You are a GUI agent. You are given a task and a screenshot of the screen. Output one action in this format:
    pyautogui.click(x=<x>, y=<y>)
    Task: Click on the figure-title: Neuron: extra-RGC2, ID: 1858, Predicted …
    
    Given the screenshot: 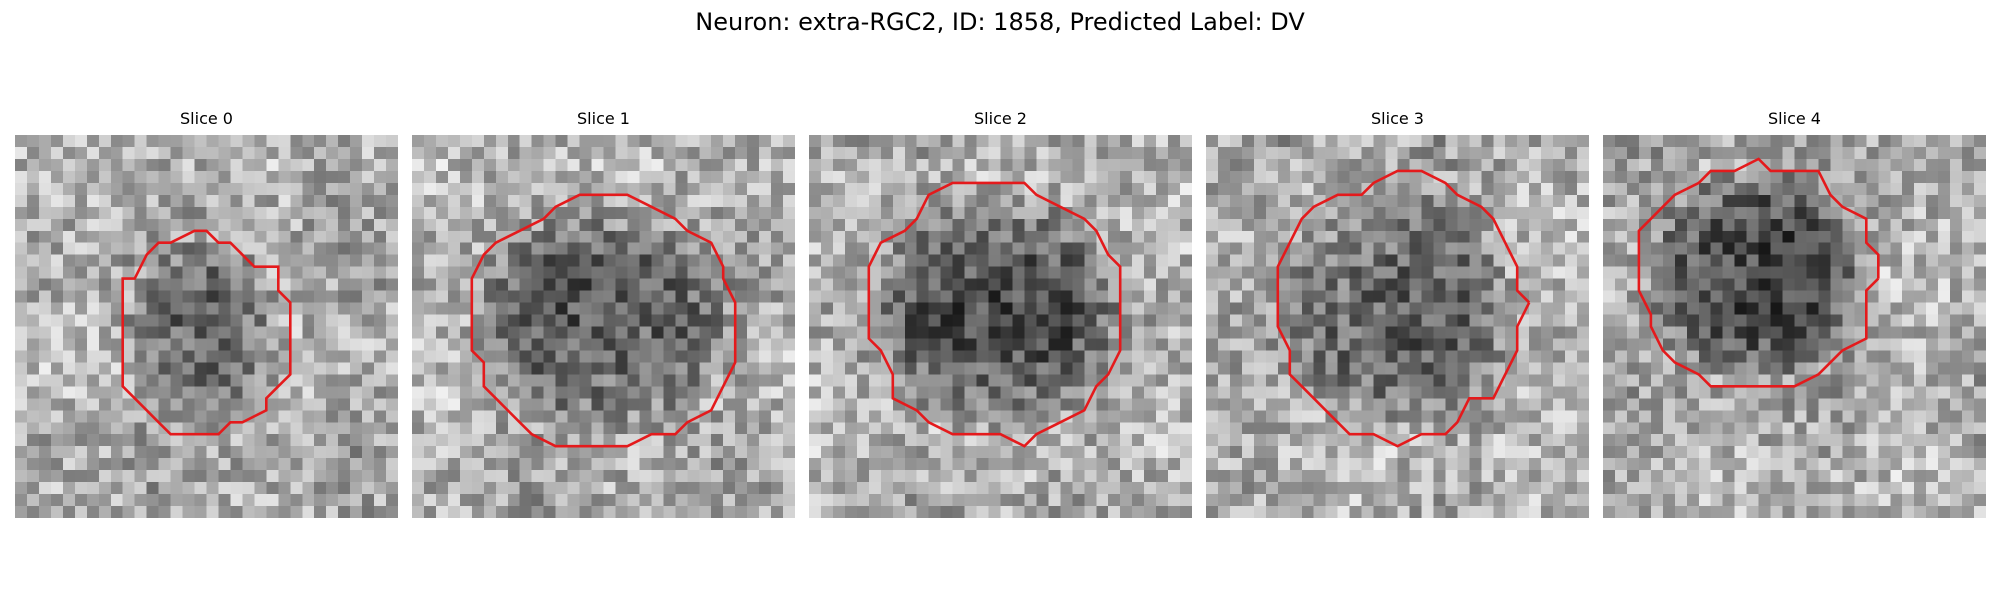 What is the action you would take?
    pyautogui.click(x=1000, y=22)
    